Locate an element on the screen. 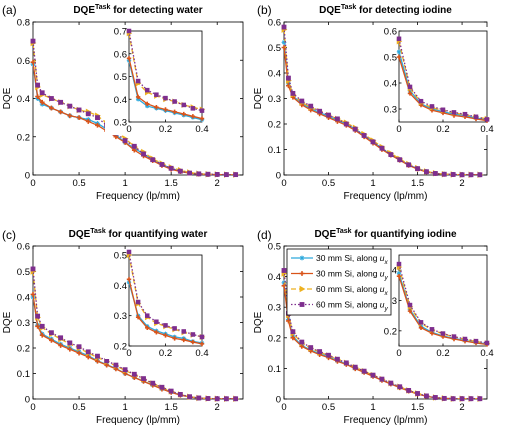 The height and width of the screenshot is (428, 510). panel-b-inset-series-1-marker is located at coordinates (399, 51).